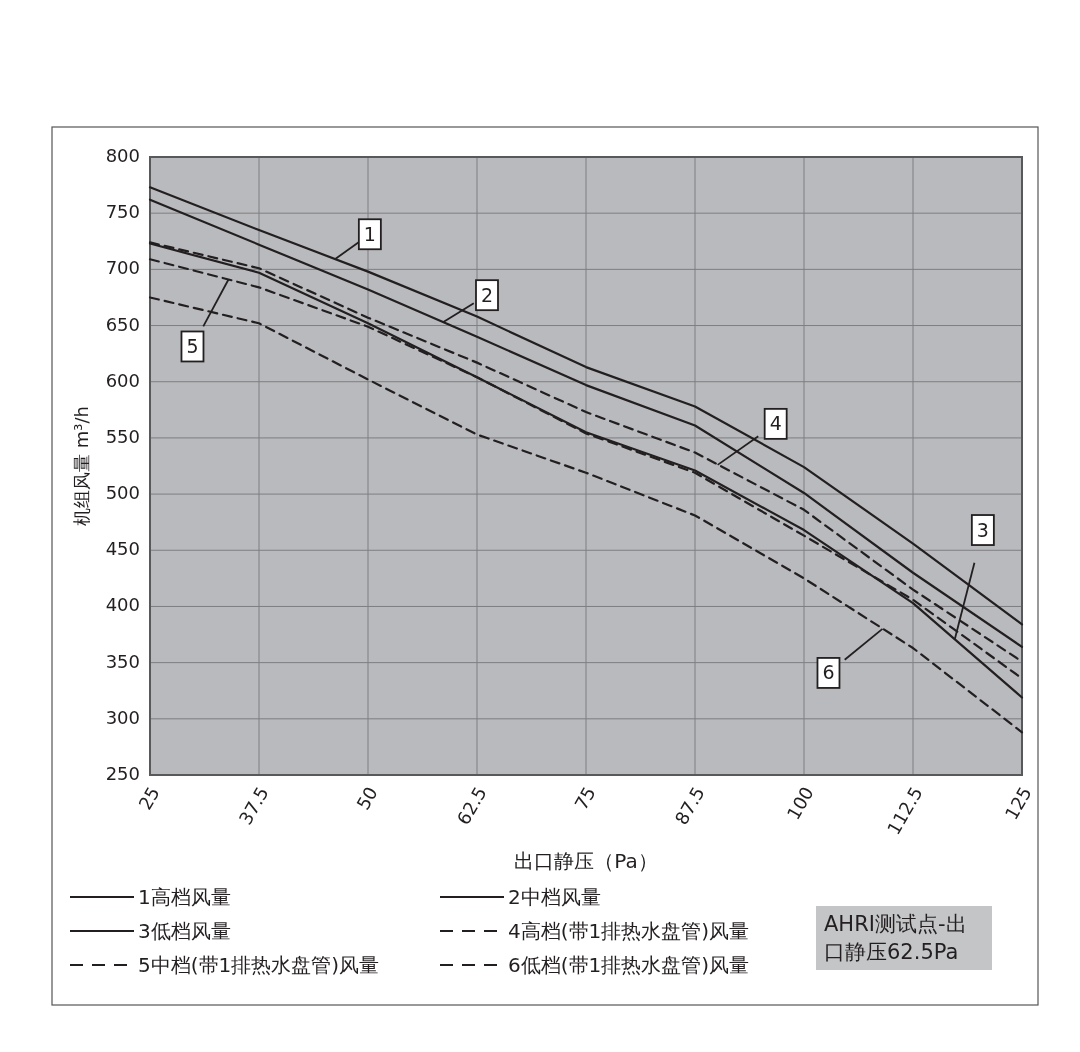 Image resolution: width=1080 pixels, height=1052 pixels. Describe the element at coordinates (554, 896) in the screenshot. I see `legend-label: 2中档风量` at that location.